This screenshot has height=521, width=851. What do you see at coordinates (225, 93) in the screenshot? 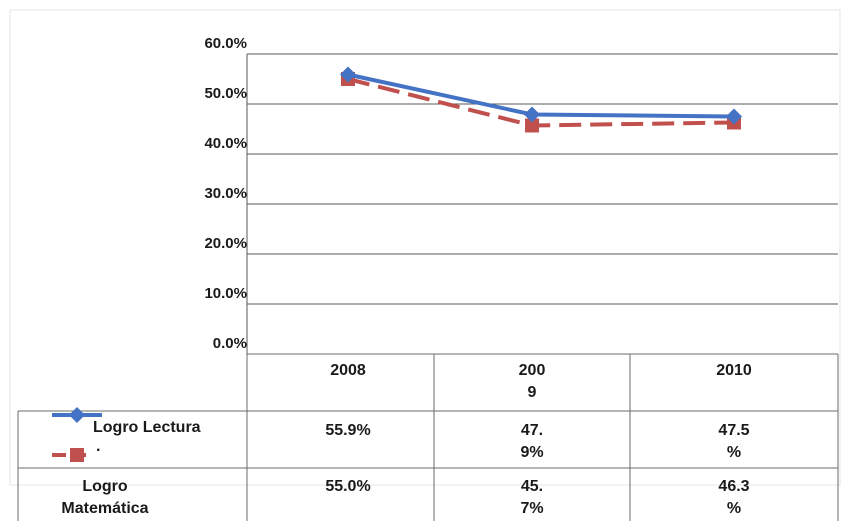
I see `y-tick-label: 50.0%` at bounding box center [225, 93].